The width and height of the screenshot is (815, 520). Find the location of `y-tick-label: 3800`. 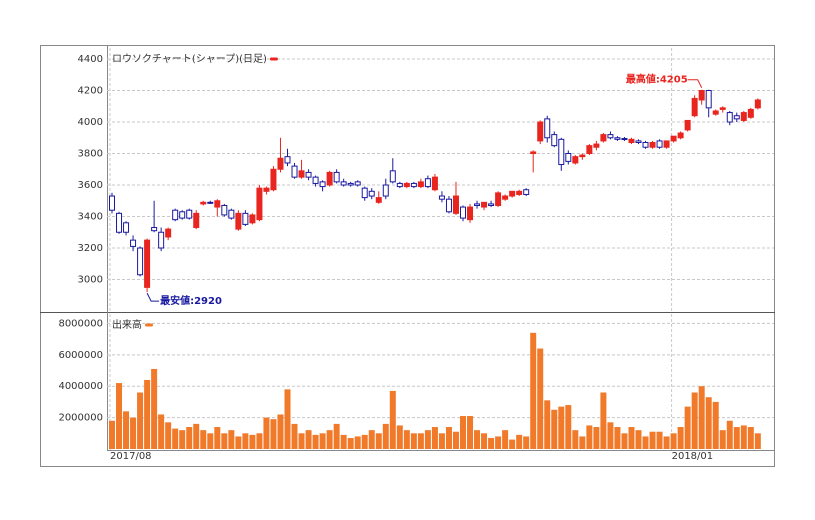

y-tick-label: 3800 is located at coordinates (90, 154).